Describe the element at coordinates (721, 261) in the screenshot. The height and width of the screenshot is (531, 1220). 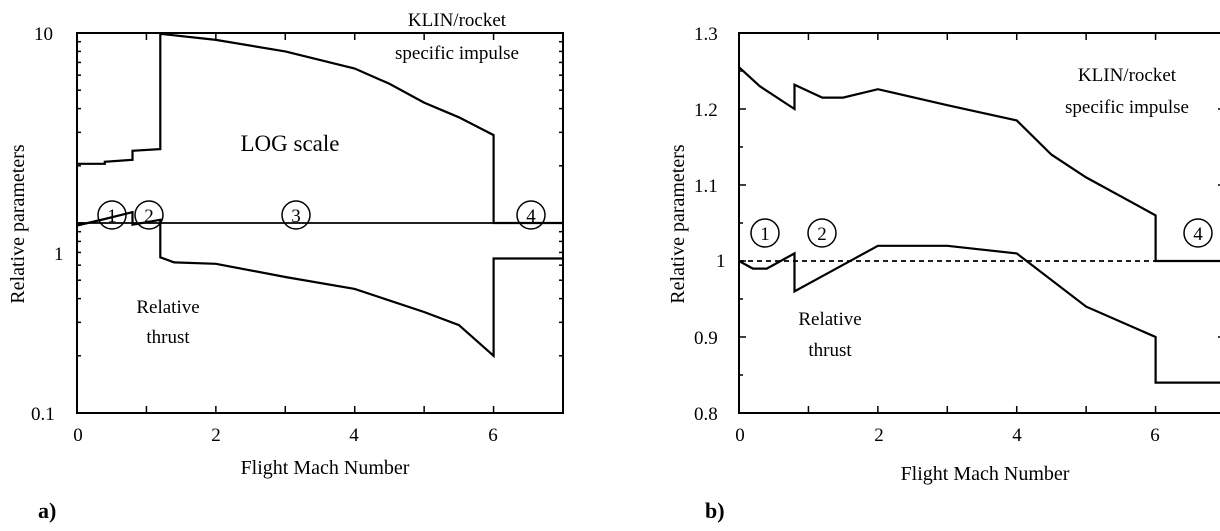
I see `y-tick-b-1: 1` at that location.